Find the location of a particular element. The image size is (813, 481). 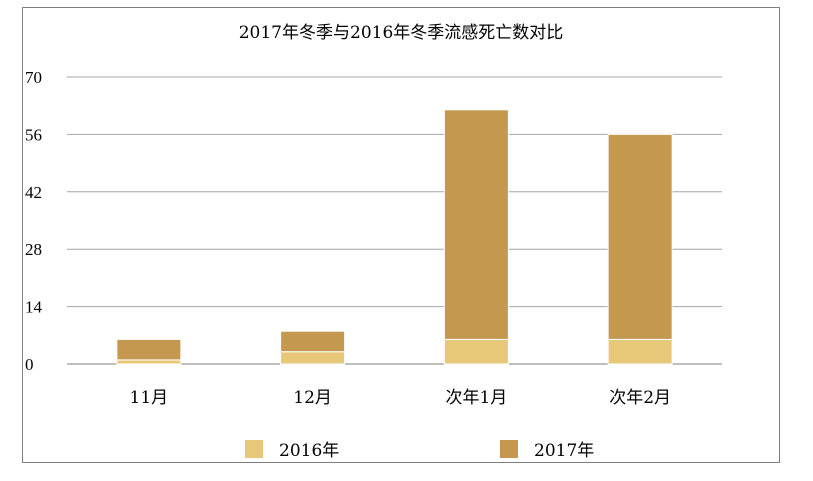

y-tick-label: 56 is located at coordinates (33, 134).